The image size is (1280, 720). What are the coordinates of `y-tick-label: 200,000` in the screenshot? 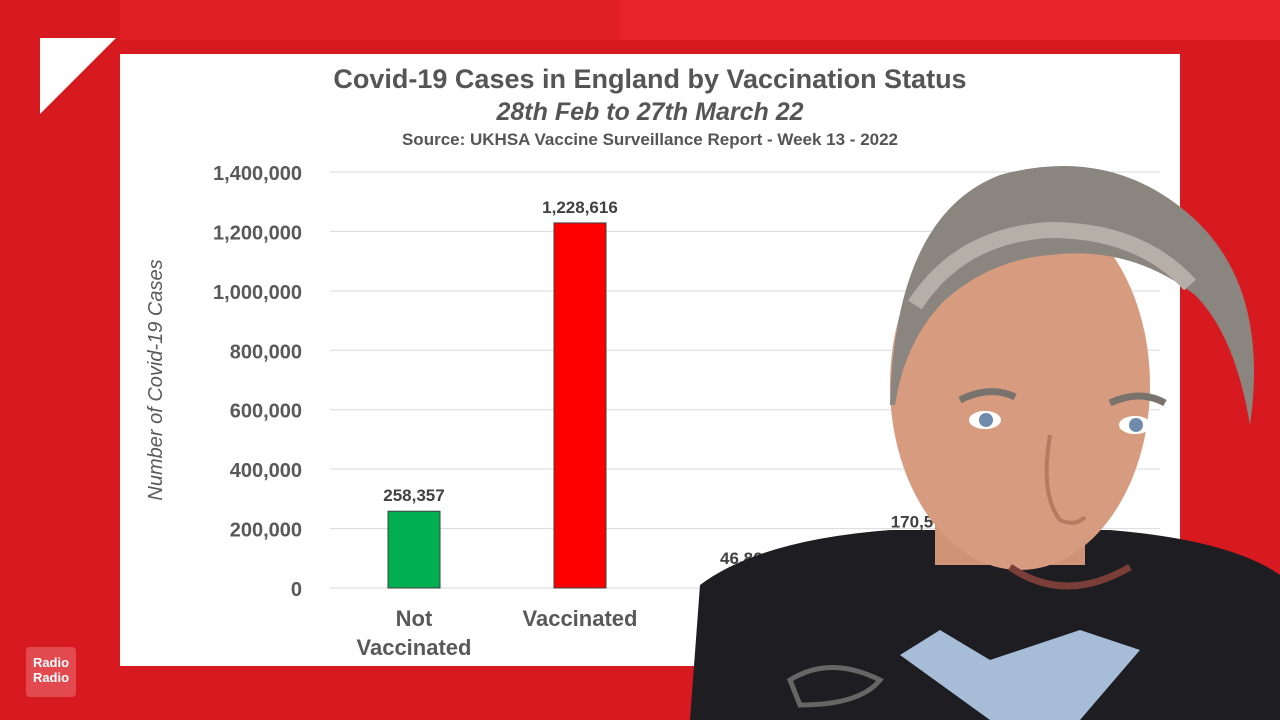 It's located at (266, 531).